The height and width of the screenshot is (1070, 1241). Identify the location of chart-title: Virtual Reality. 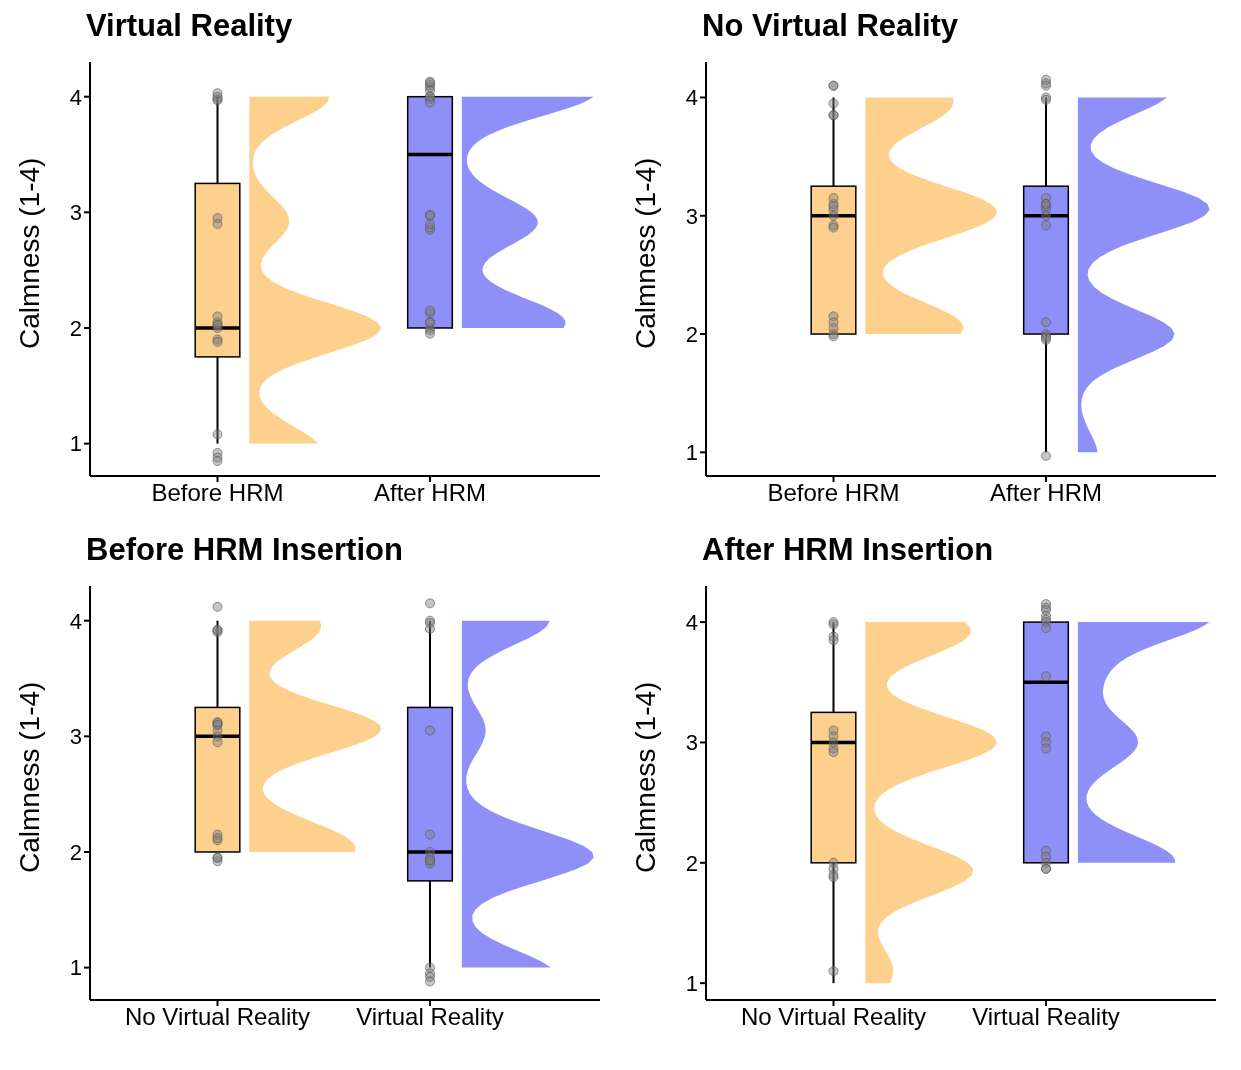
(189, 26).